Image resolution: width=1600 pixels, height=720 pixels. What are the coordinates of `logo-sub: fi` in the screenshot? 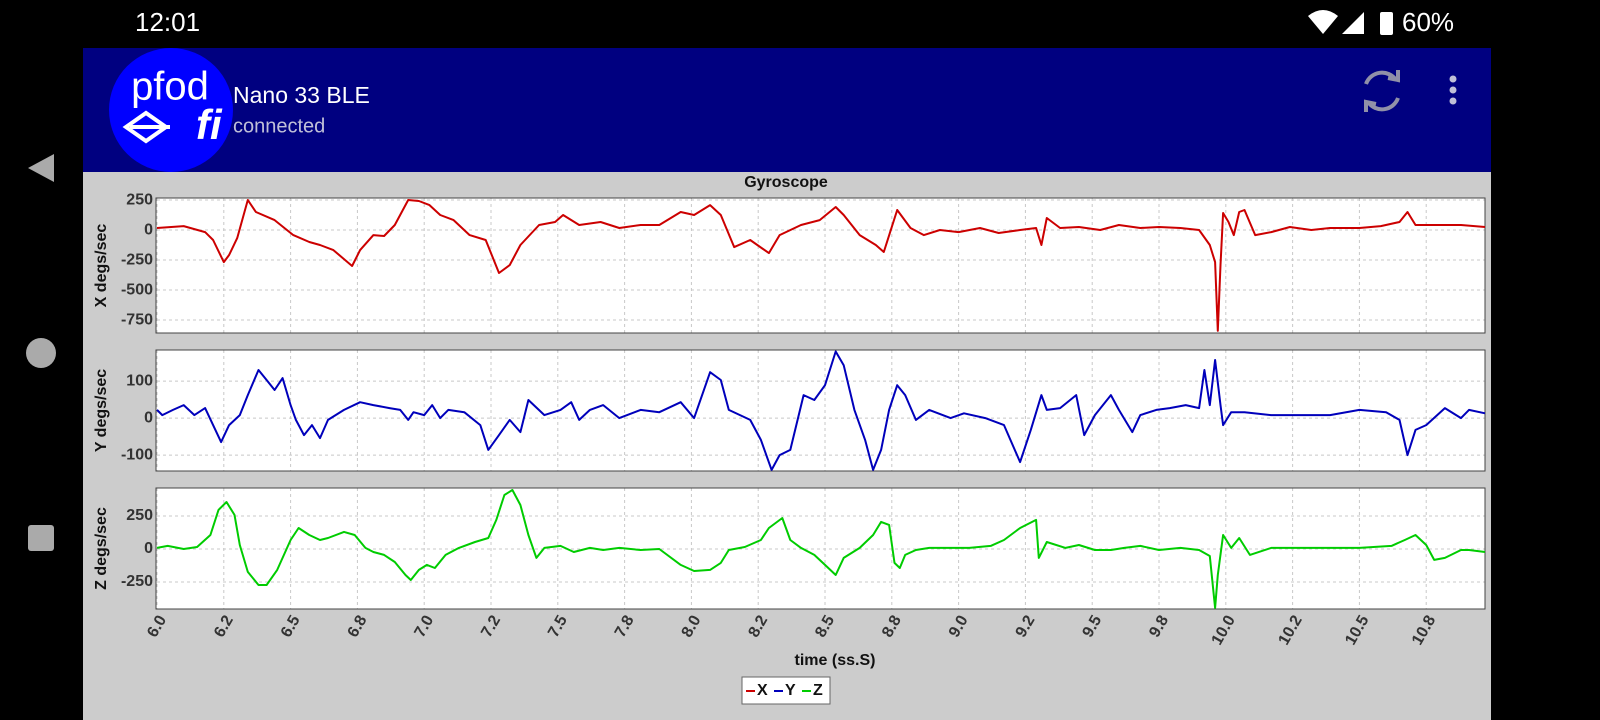 It's located at (209, 124).